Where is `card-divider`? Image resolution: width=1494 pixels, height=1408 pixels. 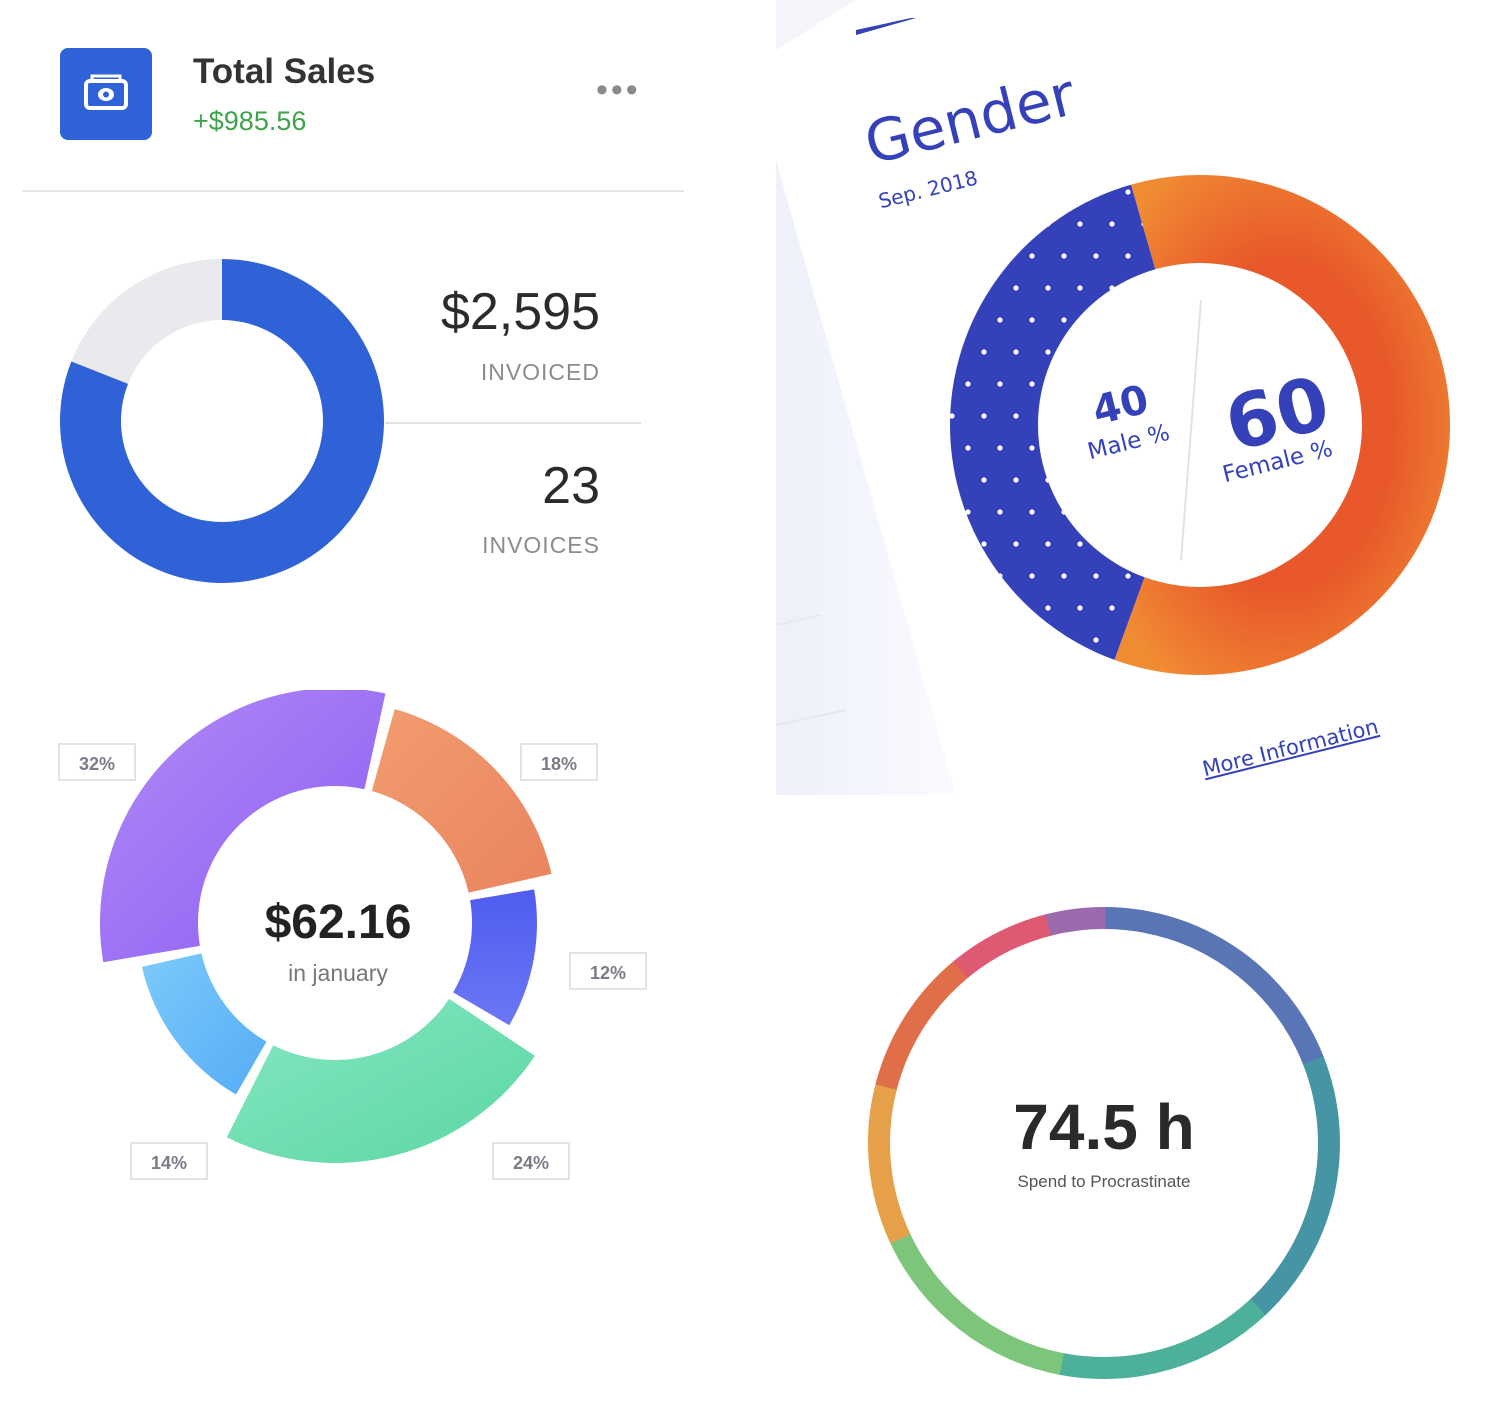 card-divider is located at coordinates (353, 191).